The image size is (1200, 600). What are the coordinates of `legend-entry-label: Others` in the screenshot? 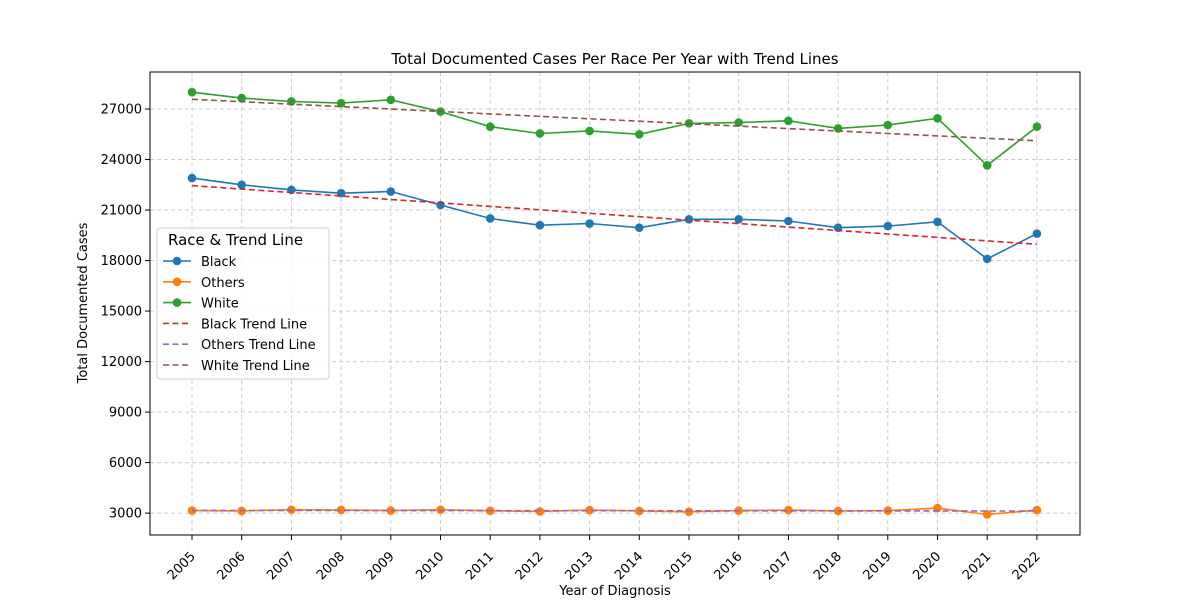 It's located at (223, 283).